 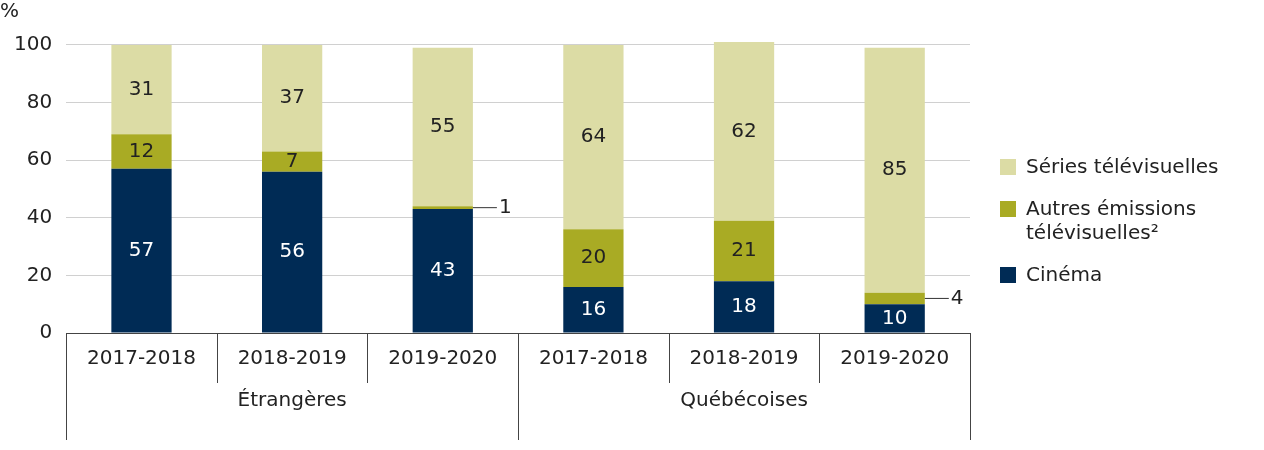 I want to click on data-label: 64, so click(x=593, y=135).